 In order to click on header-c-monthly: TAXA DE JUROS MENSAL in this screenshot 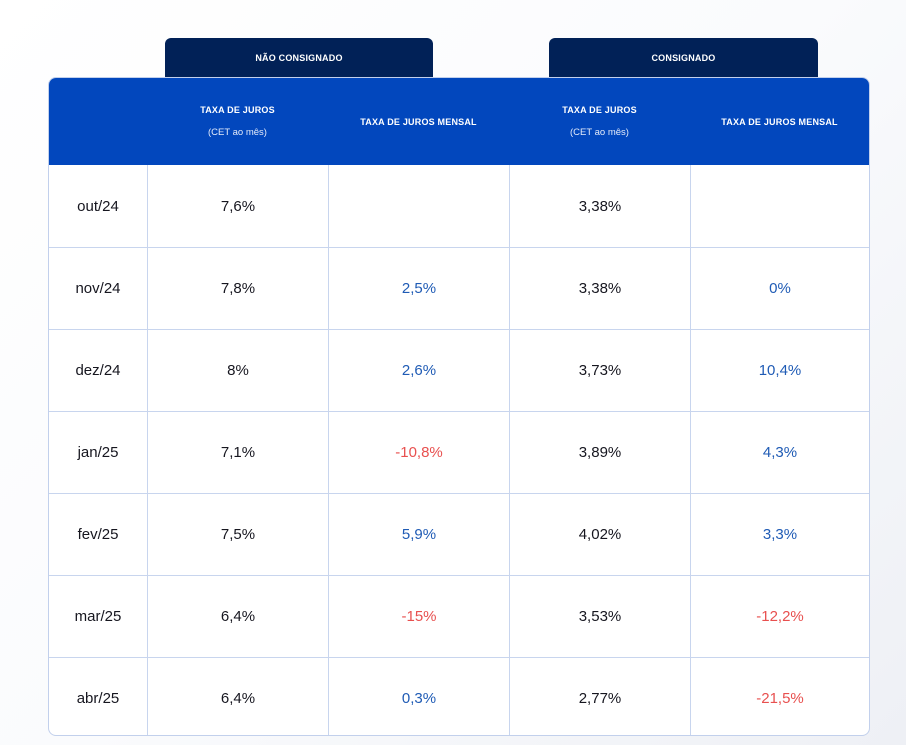, I will do `click(779, 121)`.